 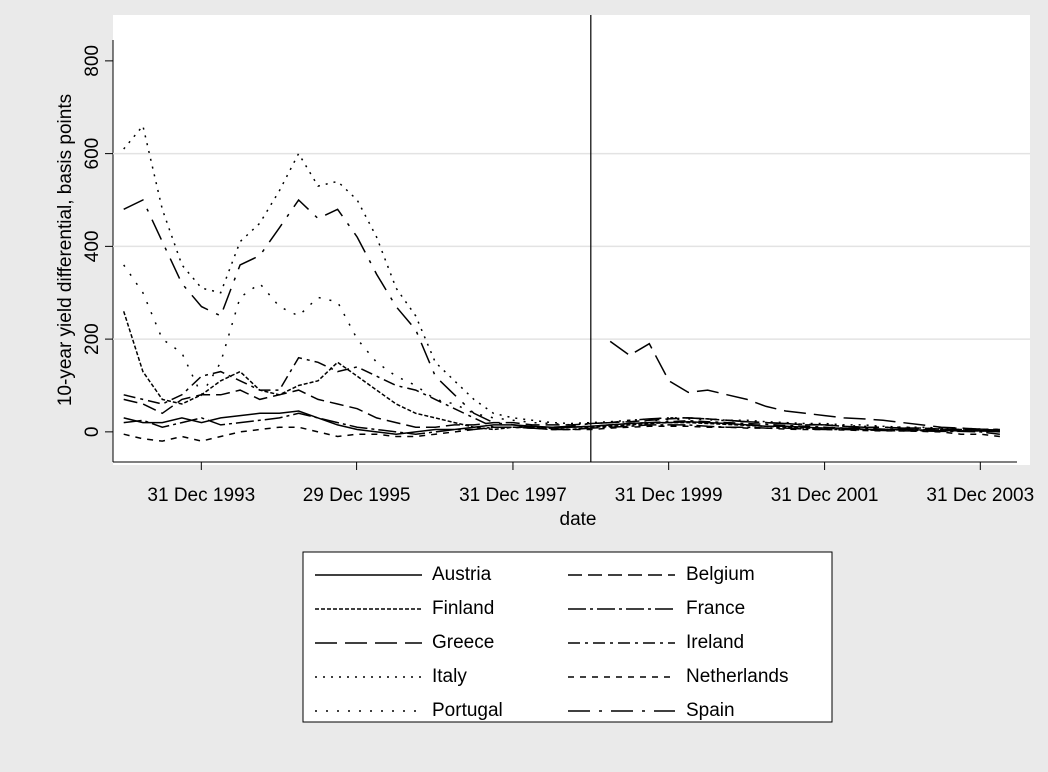 I want to click on legend-label: Netherlands, so click(x=737, y=676).